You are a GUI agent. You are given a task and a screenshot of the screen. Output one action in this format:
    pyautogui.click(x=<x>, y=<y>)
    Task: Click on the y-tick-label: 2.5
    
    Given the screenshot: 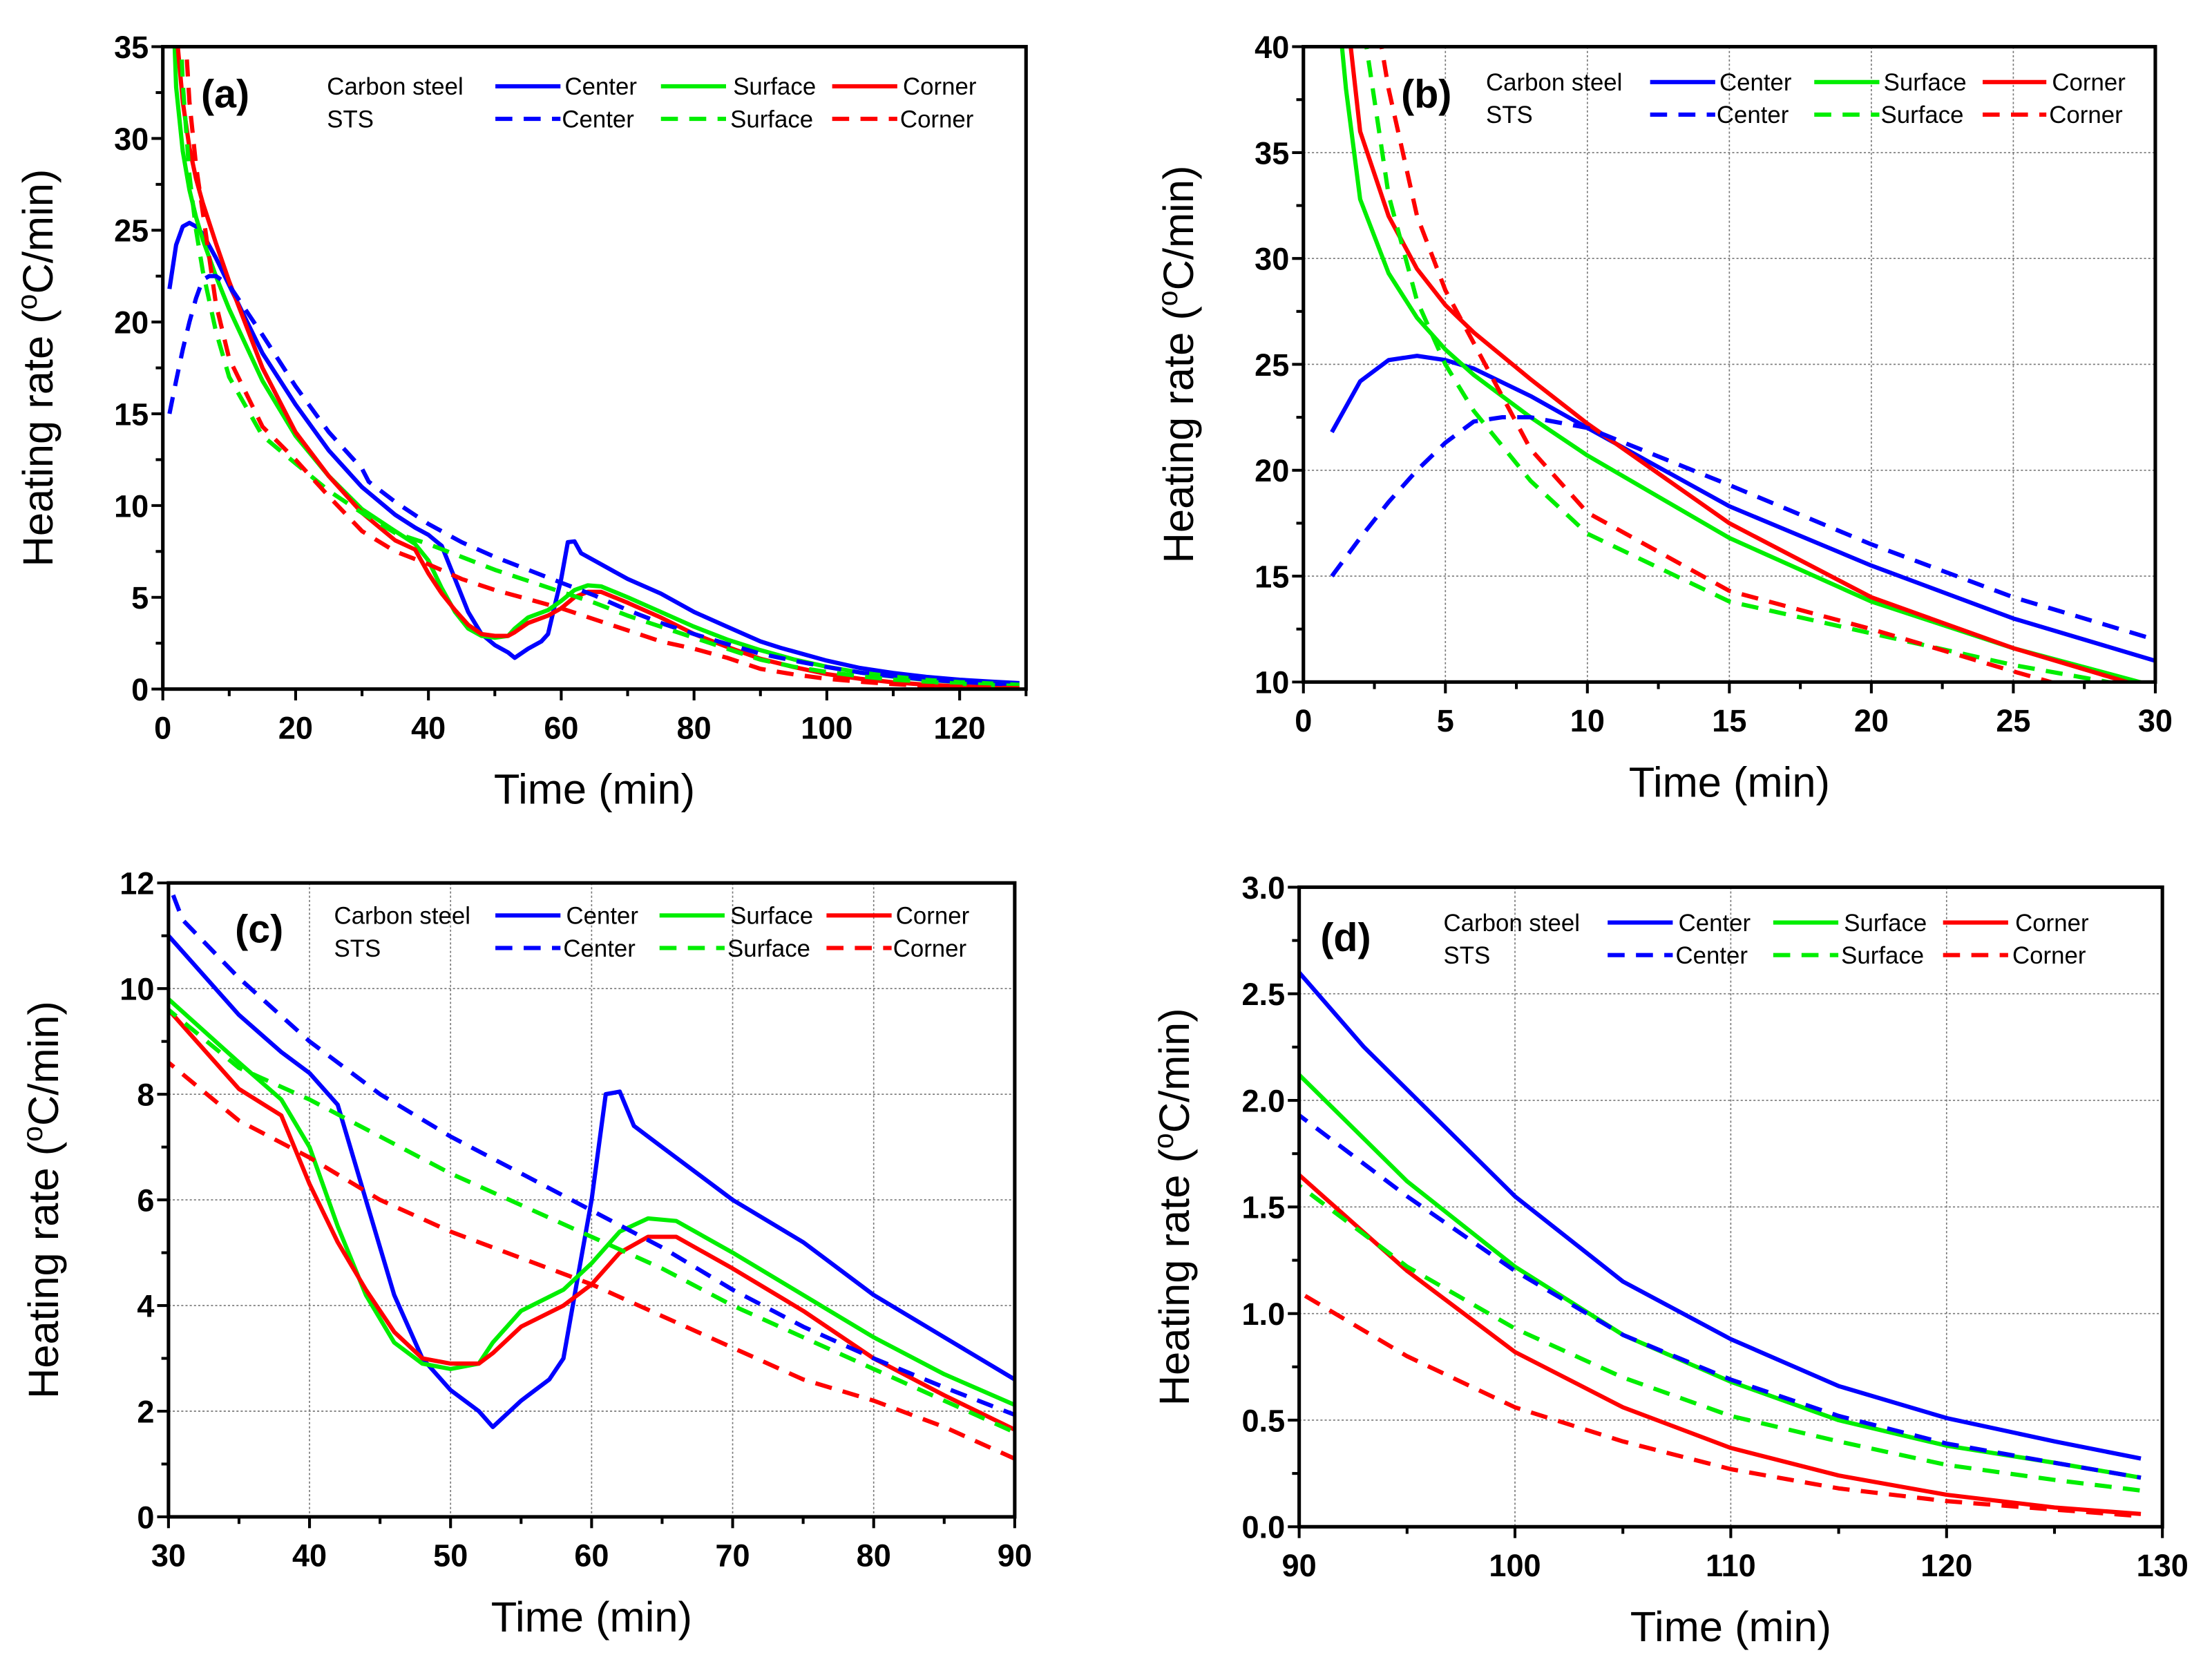 What is the action you would take?
    pyautogui.click(x=1264, y=994)
    